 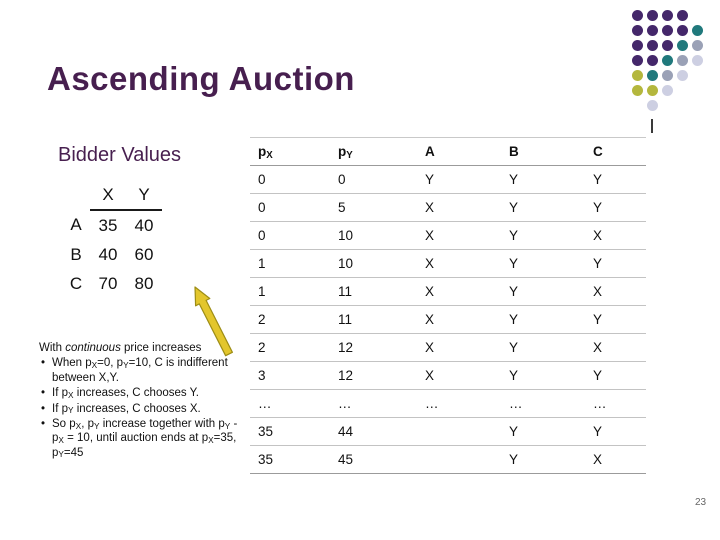 I want to click on price-table-header-row: pX pY A B C, so click(x=448, y=151).